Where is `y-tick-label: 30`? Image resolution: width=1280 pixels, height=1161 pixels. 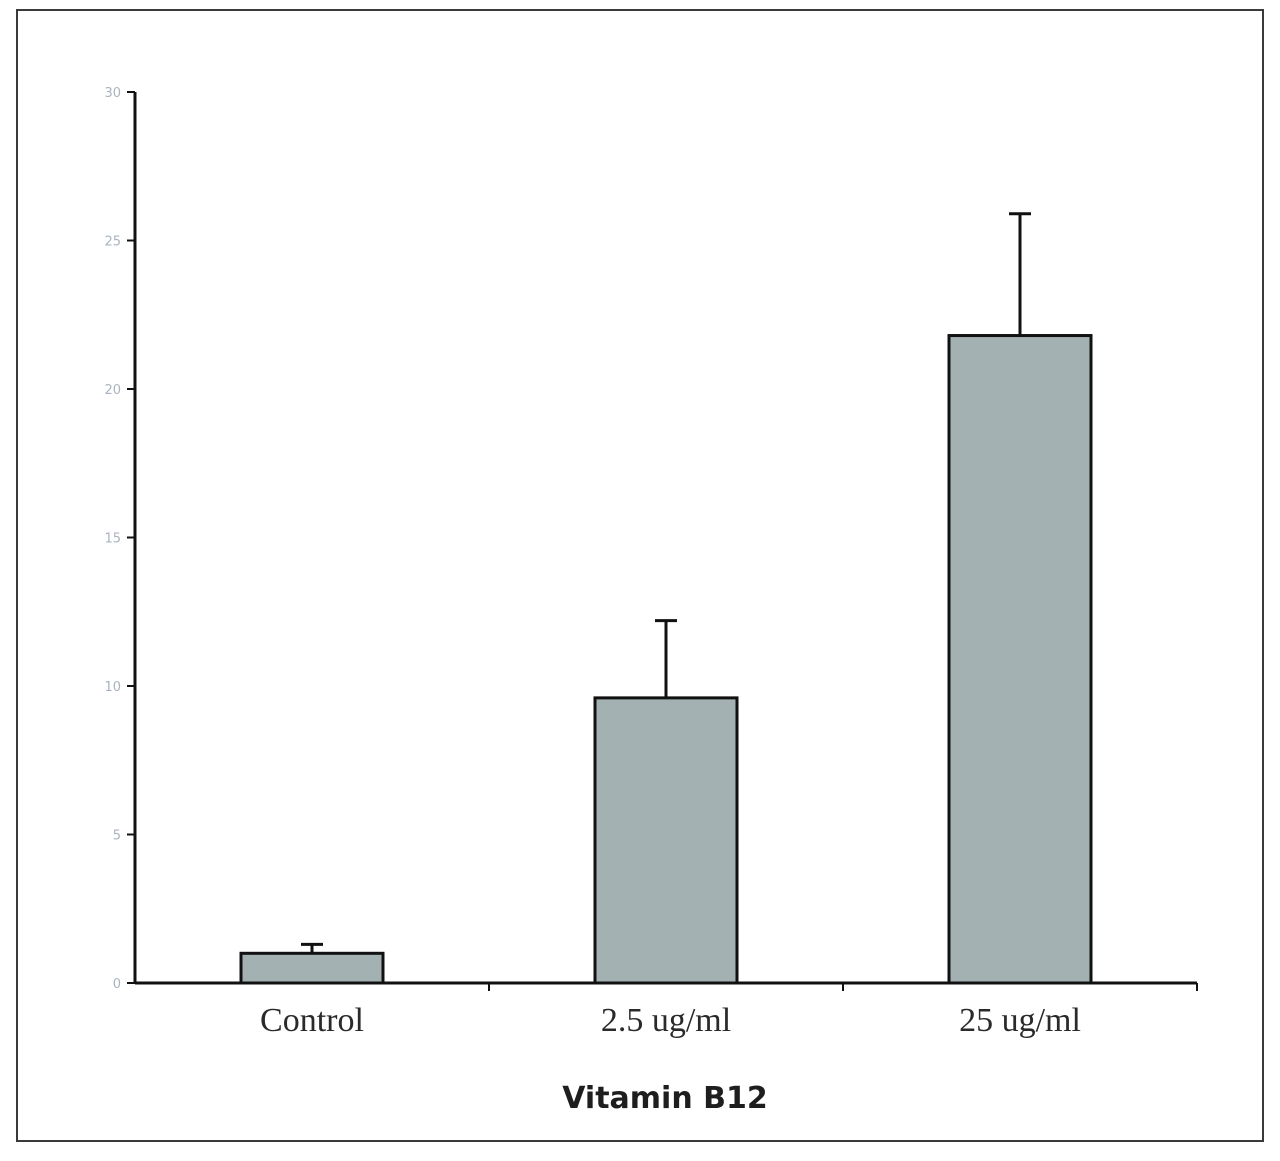
y-tick-label: 30 is located at coordinates (112, 93).